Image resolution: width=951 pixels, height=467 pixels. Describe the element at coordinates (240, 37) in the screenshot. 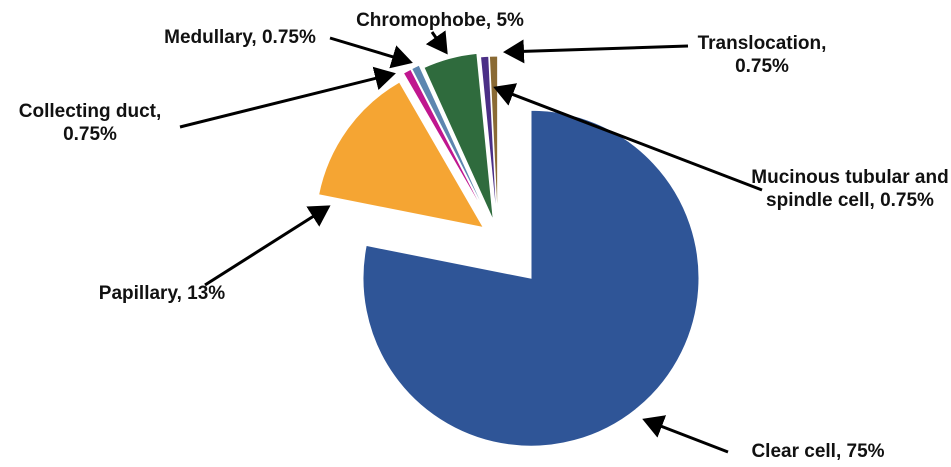

I see `data-label: Medullary, 0.75%` at that location.